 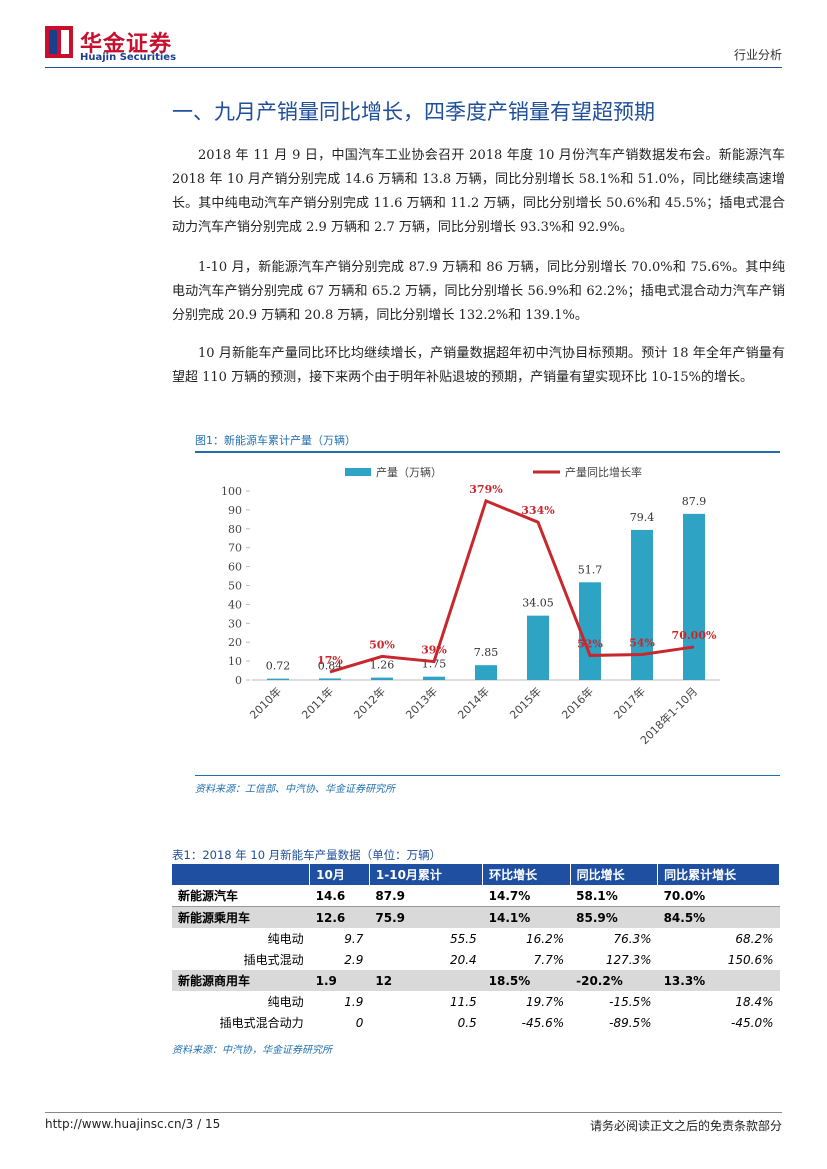 What do you see at coordinates (694, 501) in the screenshot?
I see `bar-value-label: 87.9` at bounding box center [694, 501].